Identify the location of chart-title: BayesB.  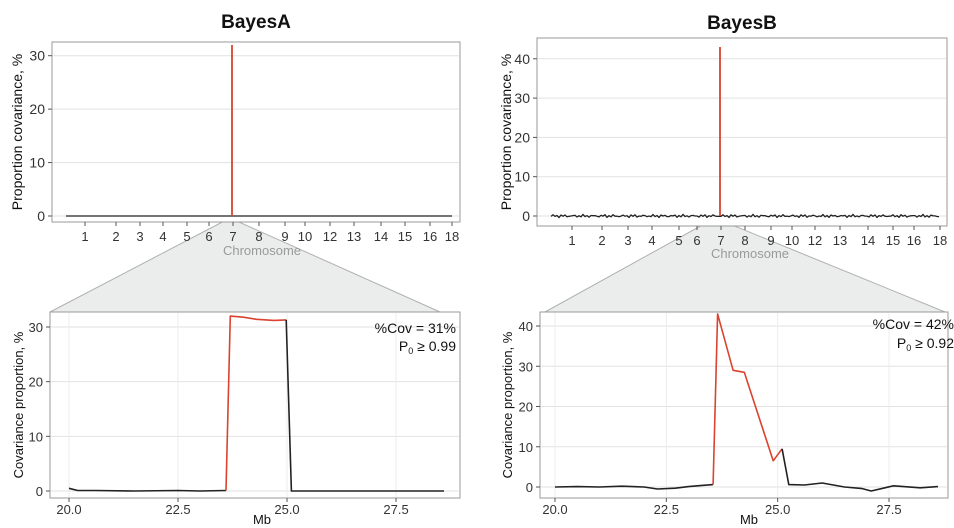
(742, 23).